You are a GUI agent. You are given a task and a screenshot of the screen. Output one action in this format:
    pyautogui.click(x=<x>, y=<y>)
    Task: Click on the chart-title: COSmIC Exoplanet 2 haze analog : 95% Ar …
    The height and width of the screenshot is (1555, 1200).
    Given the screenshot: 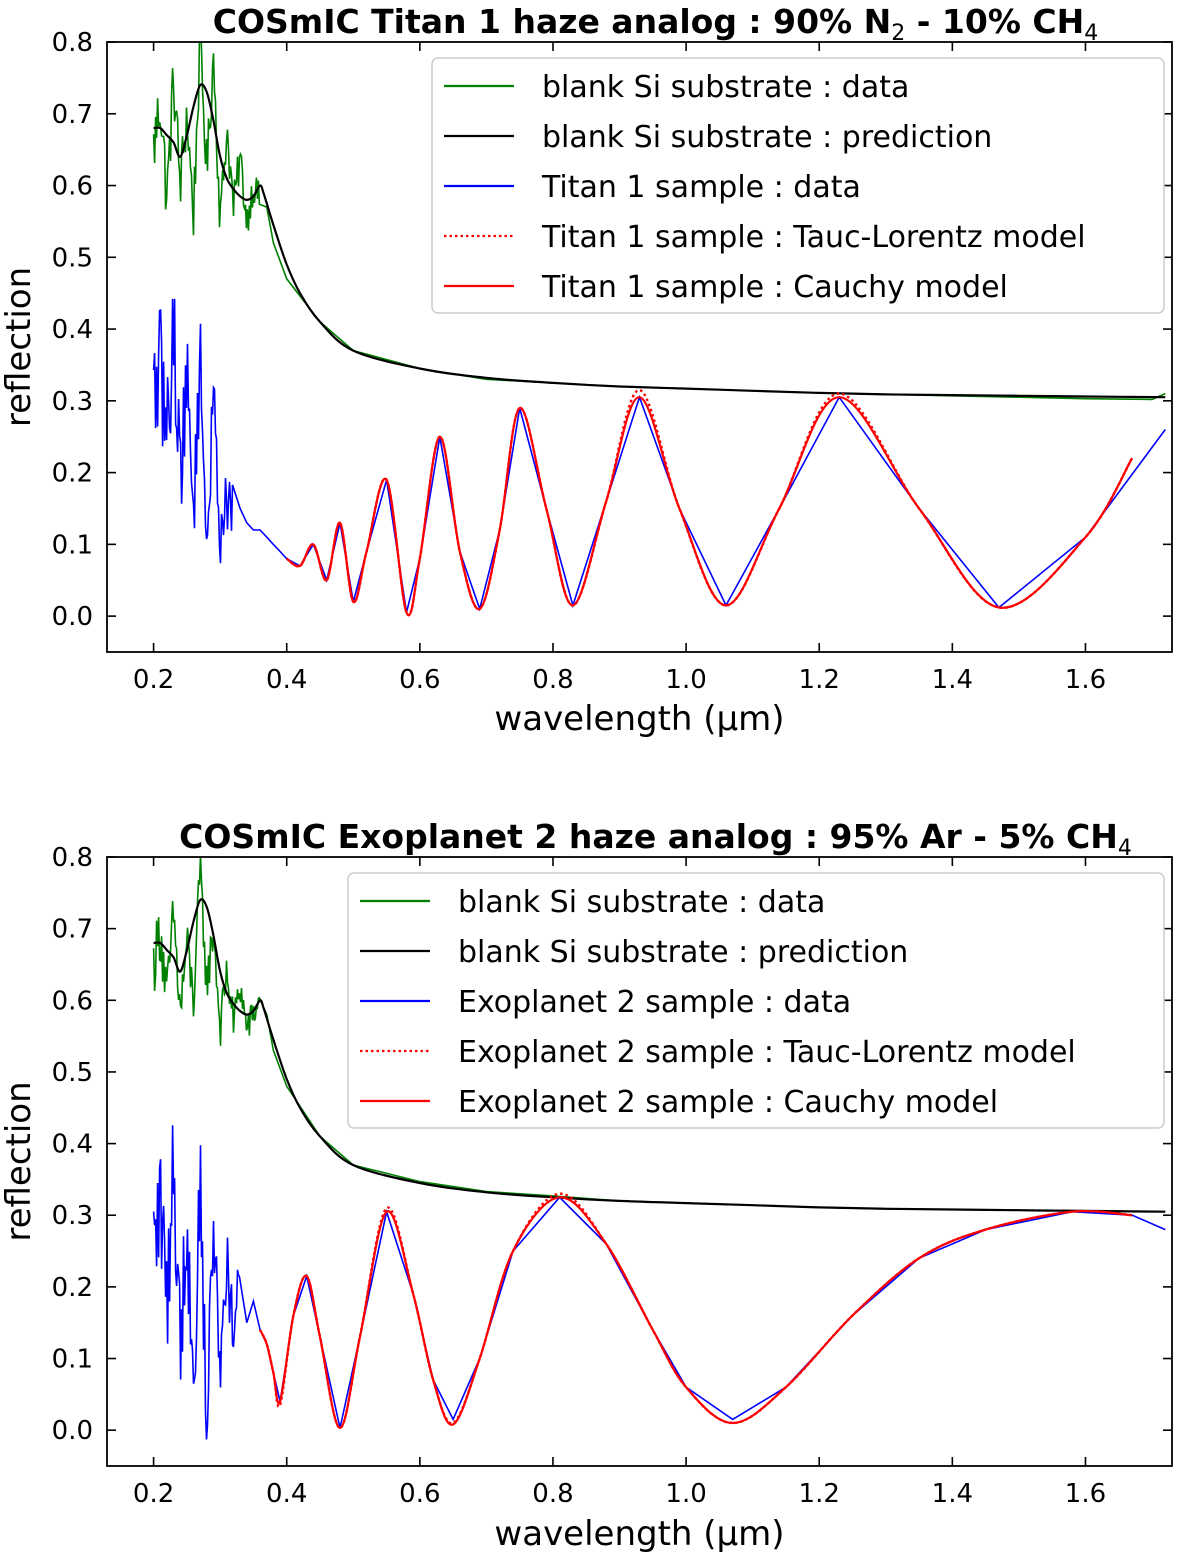 What is the action you would take?
    pyautogui.click(x=655, y=839)
    